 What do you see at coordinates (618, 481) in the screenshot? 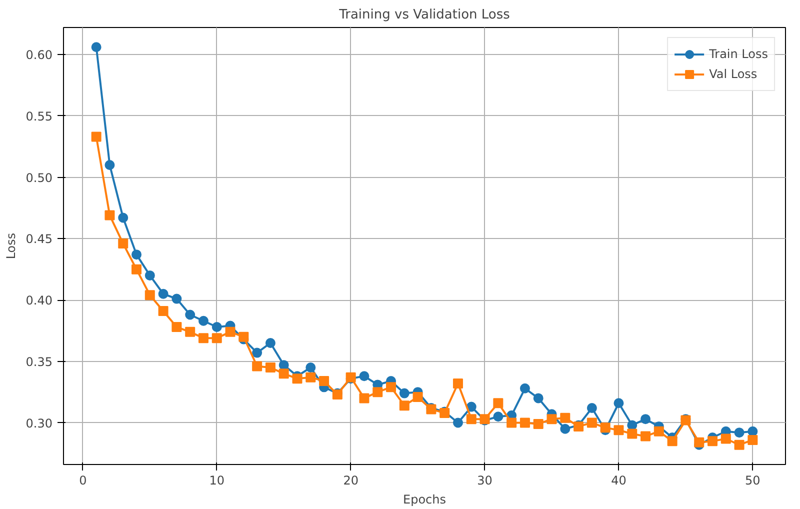
I see `x-tick-label: 40` at bounding box center [618, 481].